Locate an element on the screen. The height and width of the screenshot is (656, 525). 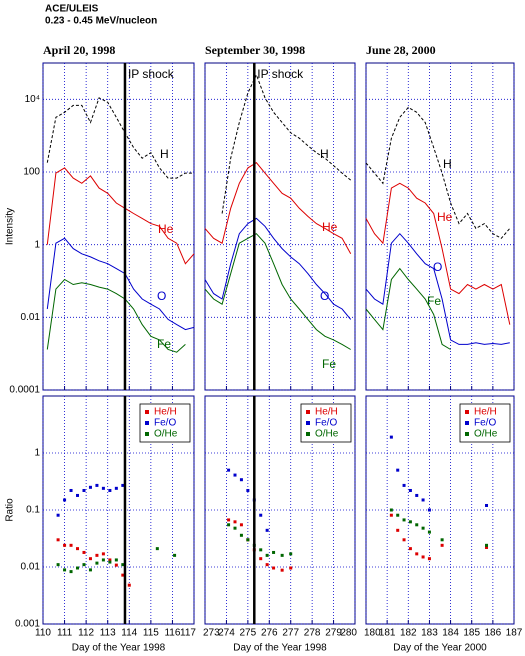
x-tick-label: 180 is located at coordinates (372, 633).